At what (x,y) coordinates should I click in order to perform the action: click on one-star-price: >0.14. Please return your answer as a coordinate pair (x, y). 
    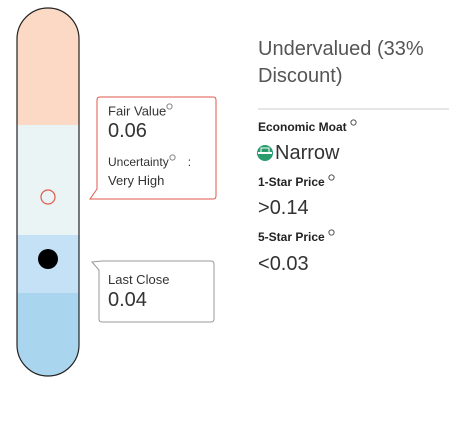
    Looking at the image, I should click on (283, 208).